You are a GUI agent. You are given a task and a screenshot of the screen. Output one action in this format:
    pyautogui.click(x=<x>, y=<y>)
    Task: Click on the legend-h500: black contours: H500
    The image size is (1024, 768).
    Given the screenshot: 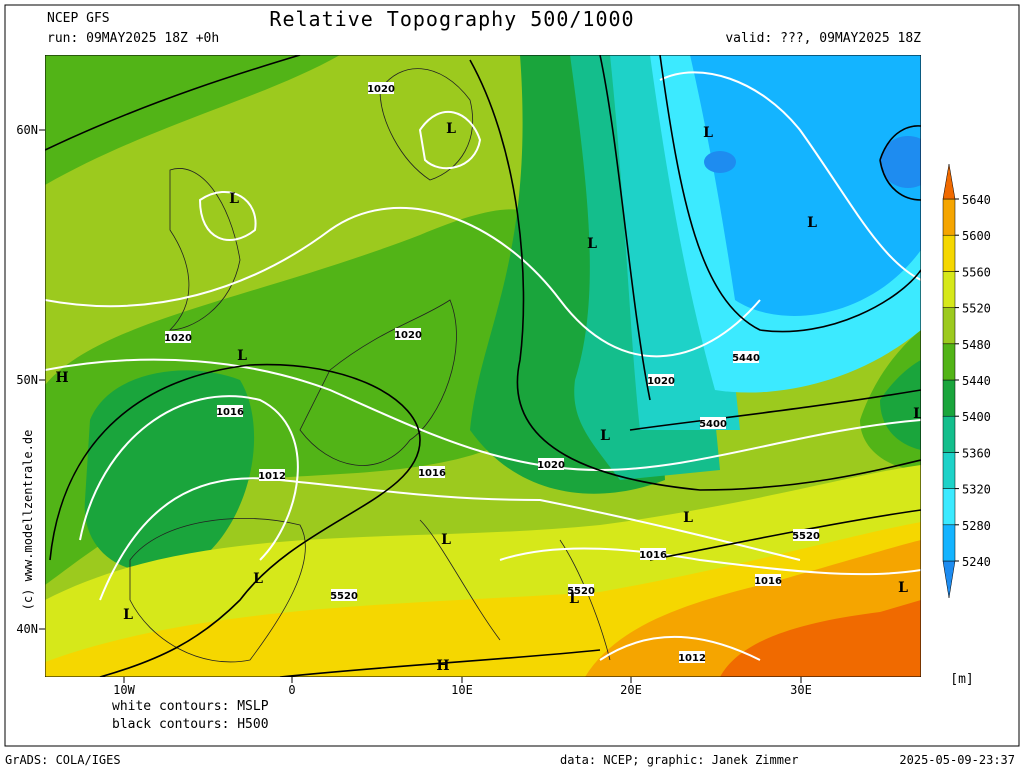 What is the action you would take?
    pyautogui.click(x=190, y=724)
    